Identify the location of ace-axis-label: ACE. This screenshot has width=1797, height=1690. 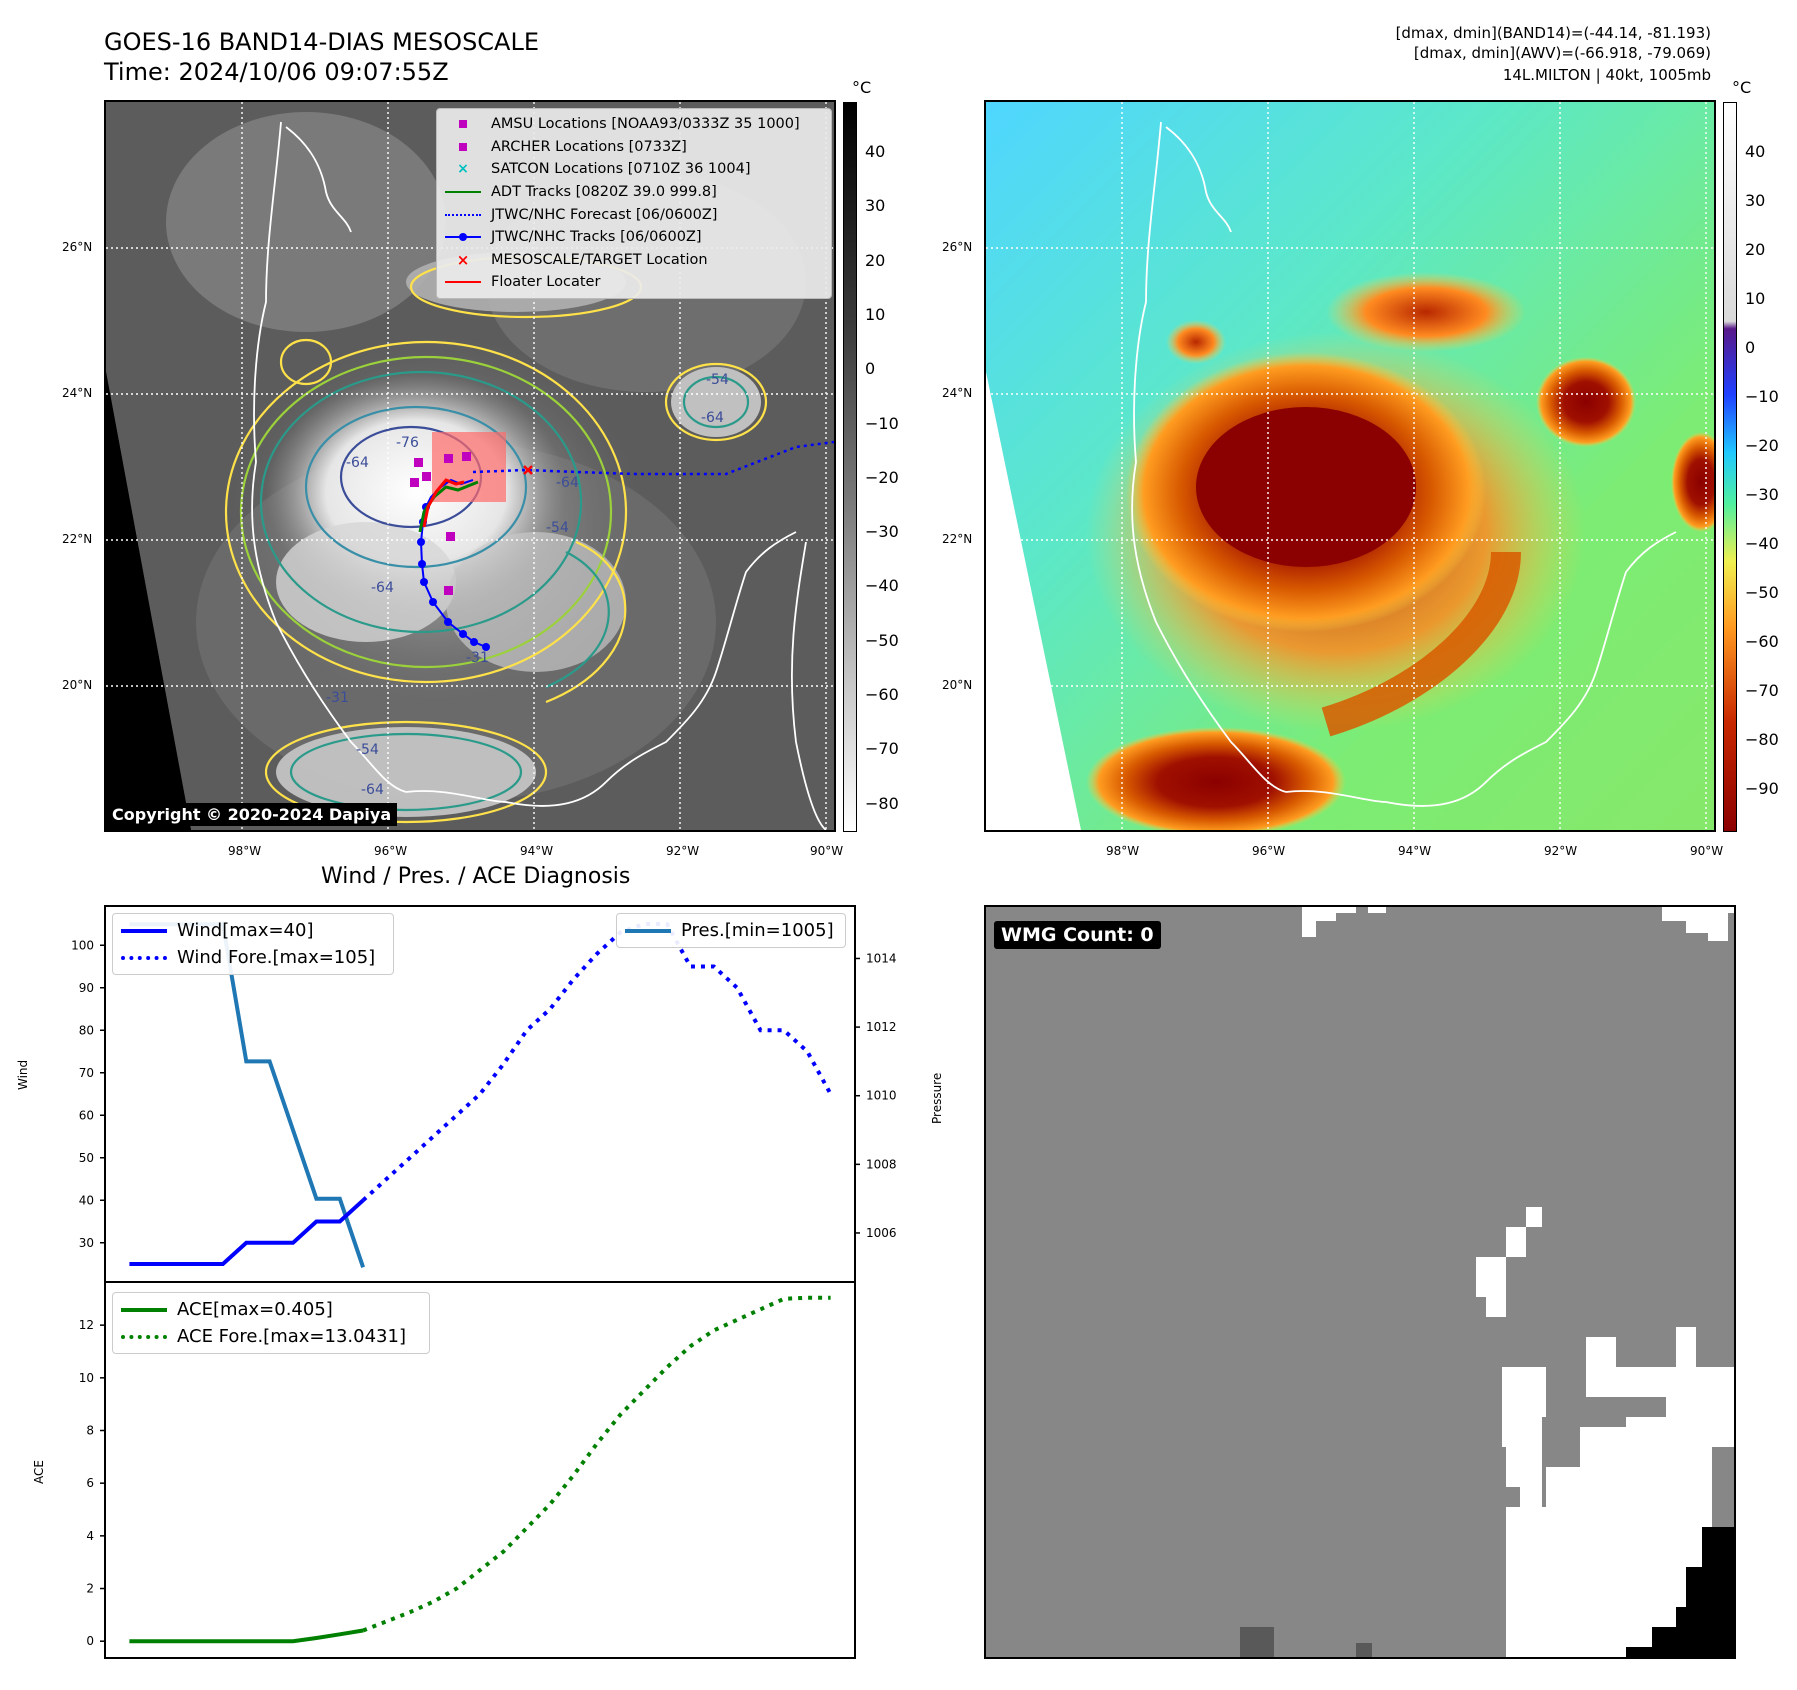
(39, 1472).